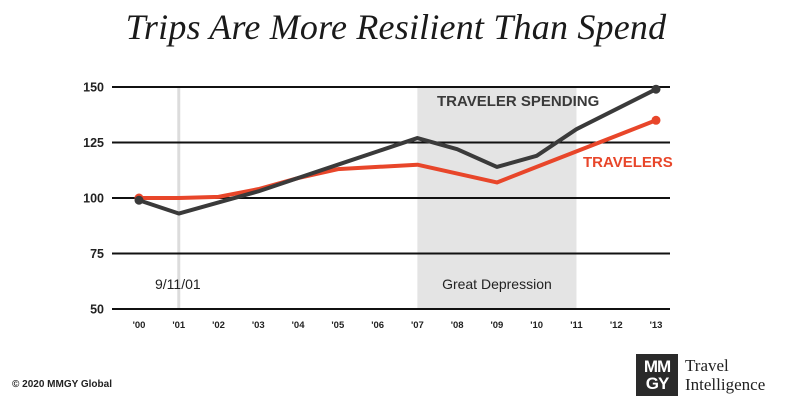 The height and width of the screenshot is (404, 792). What do you see at coordinates (457, 325) in the screenshot?
I see `x-tick-8: '08` at bounding box center [457, 325].